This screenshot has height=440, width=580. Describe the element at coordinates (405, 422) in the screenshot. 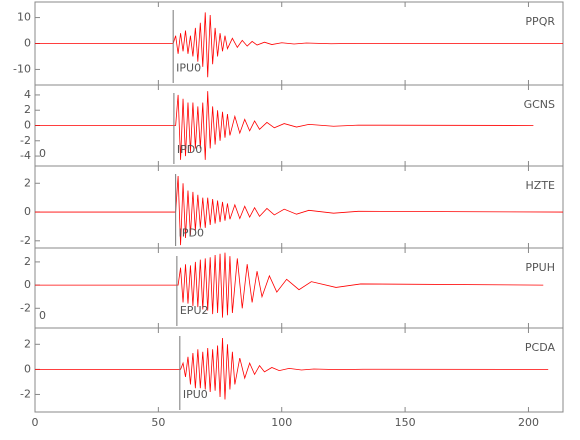

I see `x-tick-label: 150` at that location.